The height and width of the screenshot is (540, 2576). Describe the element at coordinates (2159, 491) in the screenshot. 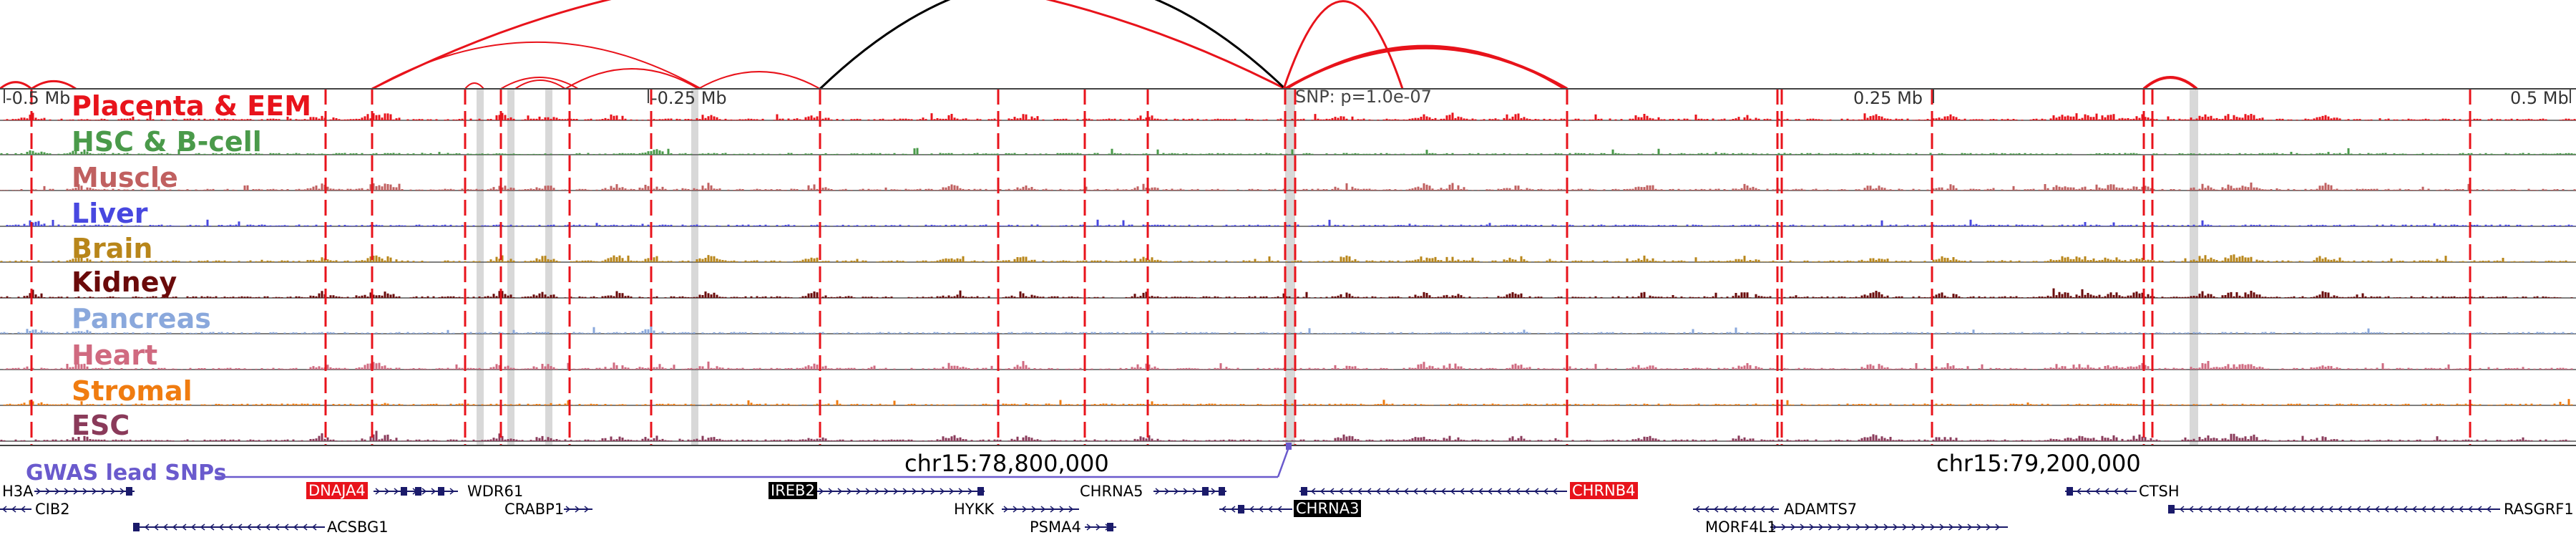

I see `gene-label-ctsh: CTSH` at that location.